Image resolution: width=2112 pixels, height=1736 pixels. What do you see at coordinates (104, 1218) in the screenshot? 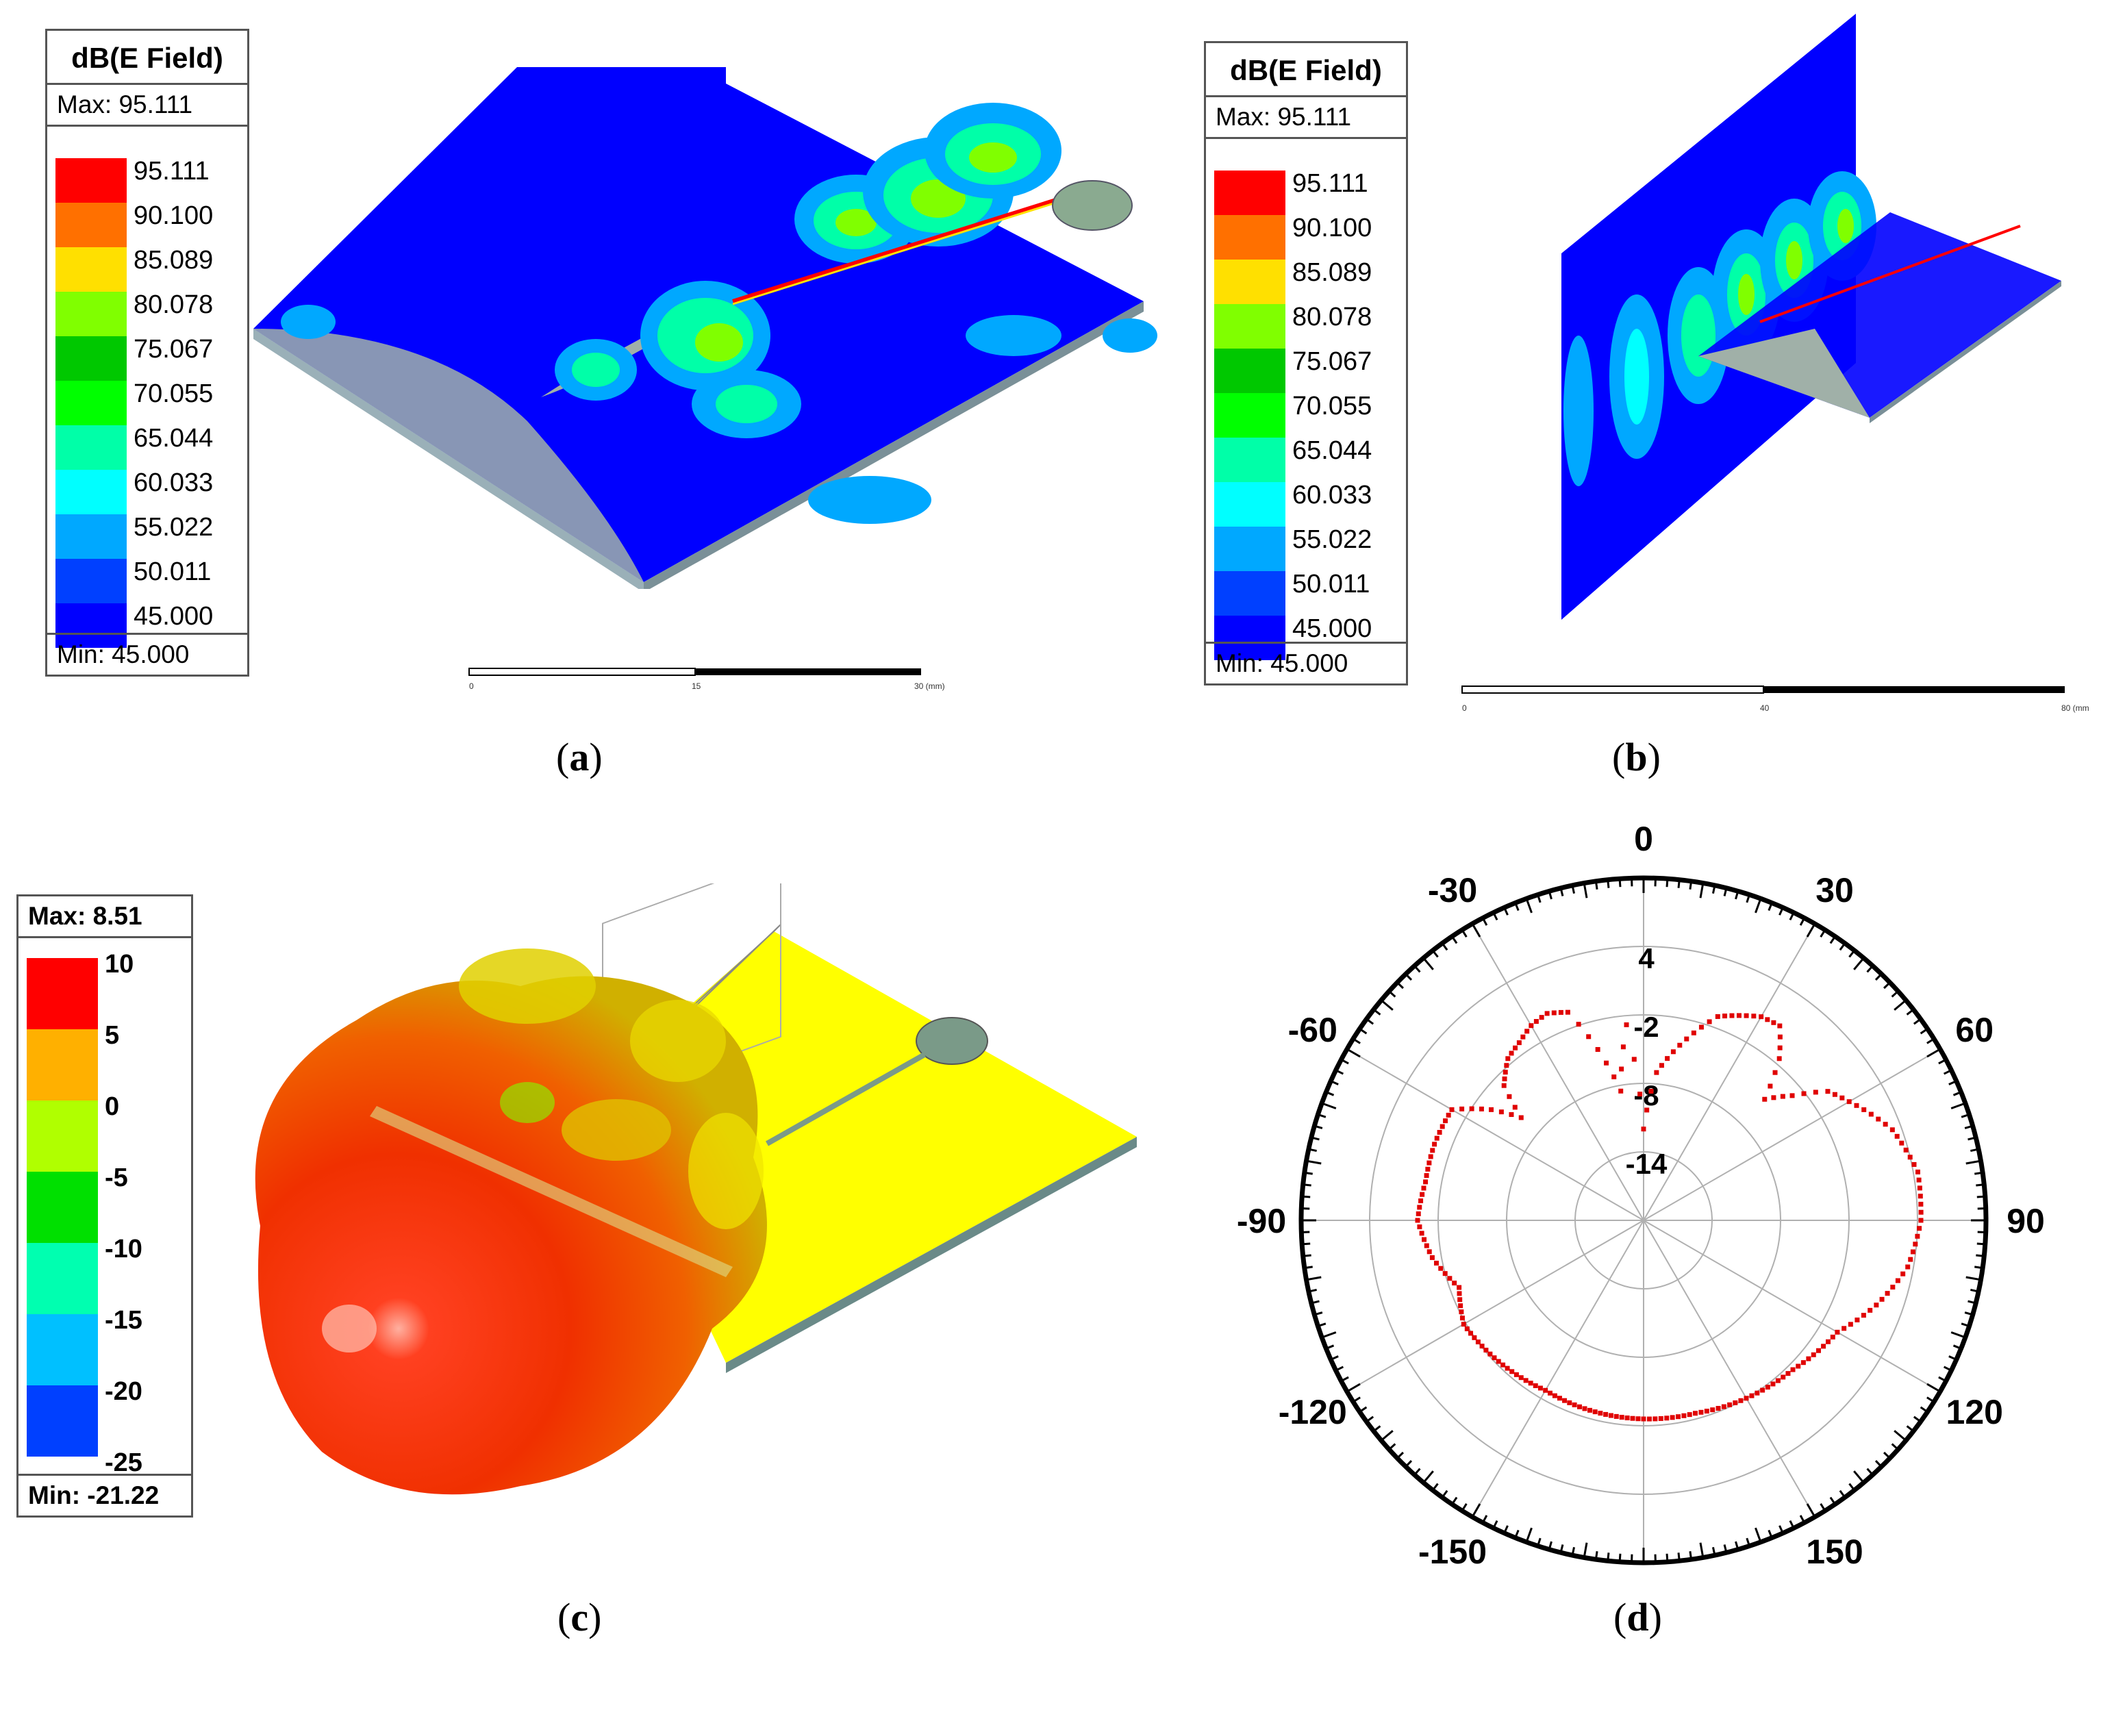
I see `legend-scale: 10 5 0 -5 -10 -15 -20 -25` at bounding box center [104, 1218].